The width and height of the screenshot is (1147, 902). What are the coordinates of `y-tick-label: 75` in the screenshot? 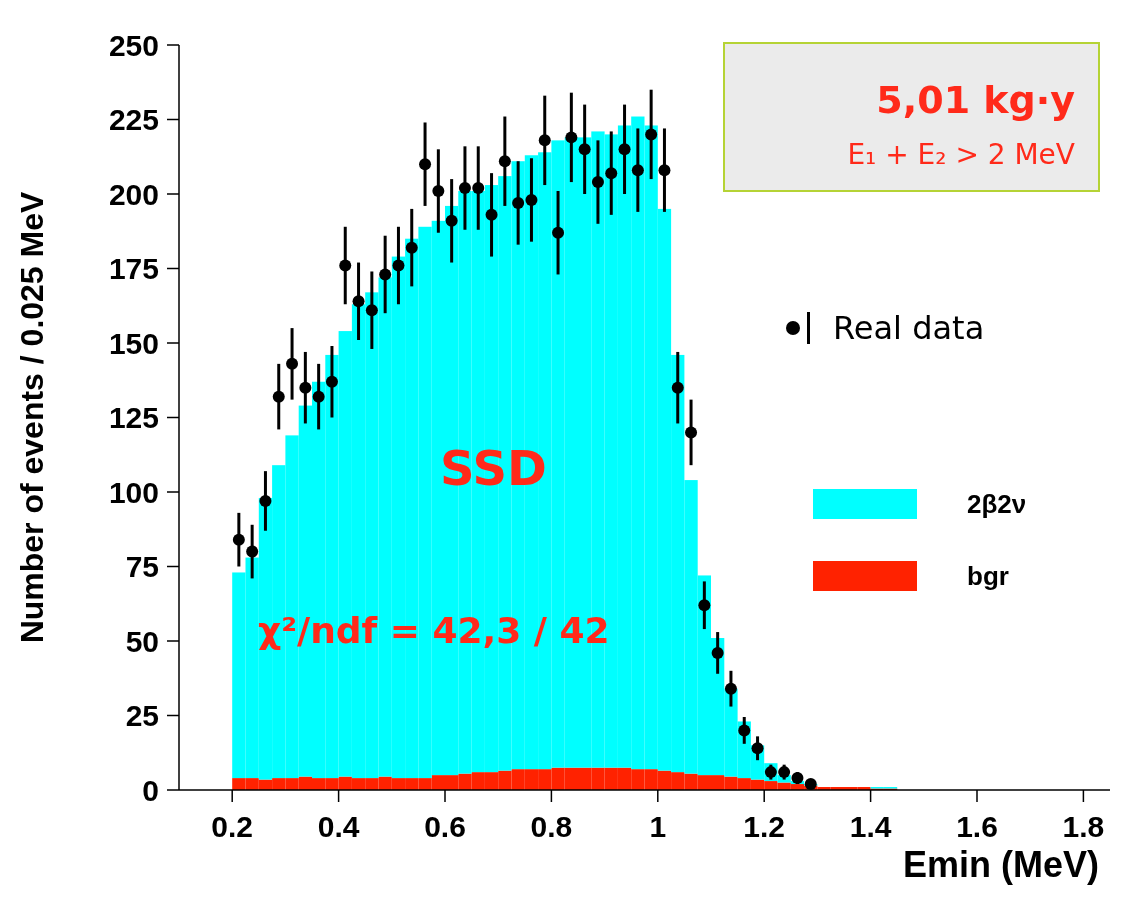 It's located at (142, 567).